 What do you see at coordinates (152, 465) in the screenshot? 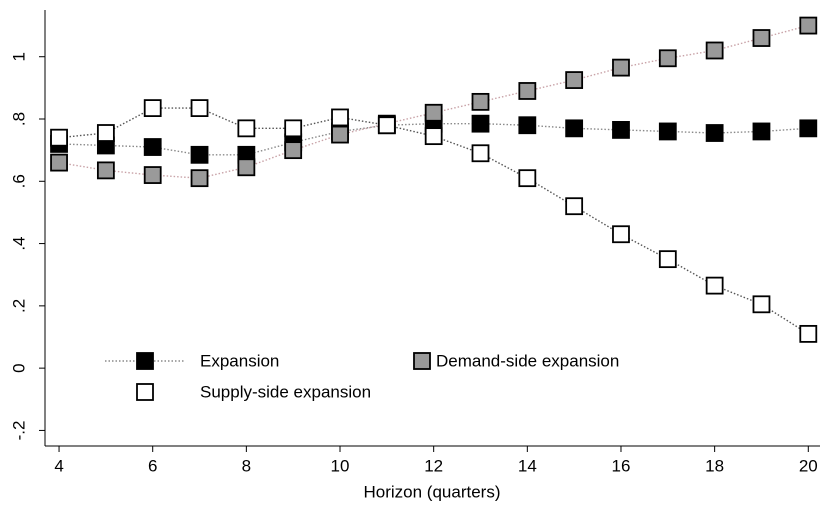
I see `x-tick-label: 6` at bounding box center [152, 465].